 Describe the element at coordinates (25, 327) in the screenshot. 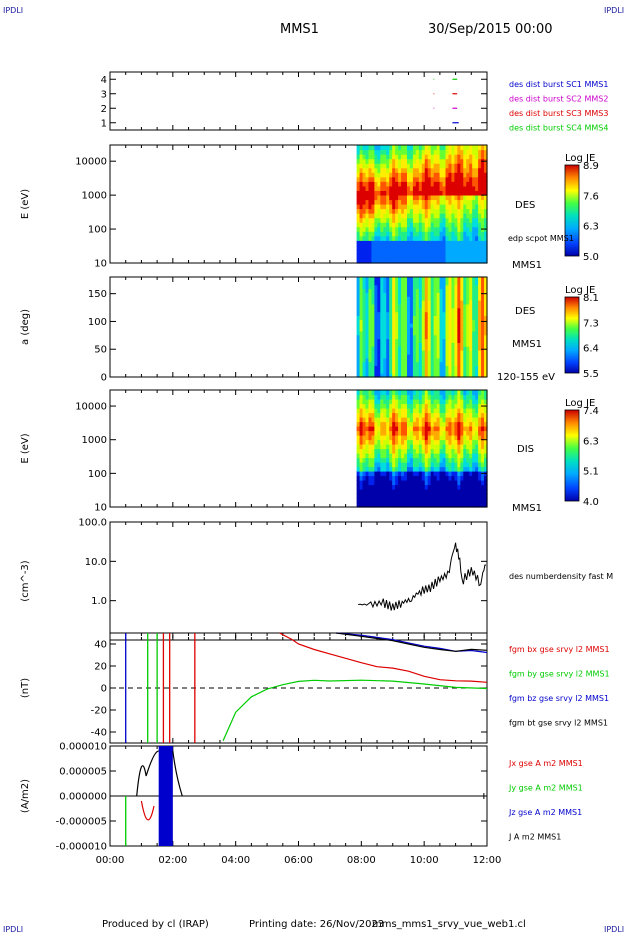

I see `y-axis-label-2: a (deg)` at that location.